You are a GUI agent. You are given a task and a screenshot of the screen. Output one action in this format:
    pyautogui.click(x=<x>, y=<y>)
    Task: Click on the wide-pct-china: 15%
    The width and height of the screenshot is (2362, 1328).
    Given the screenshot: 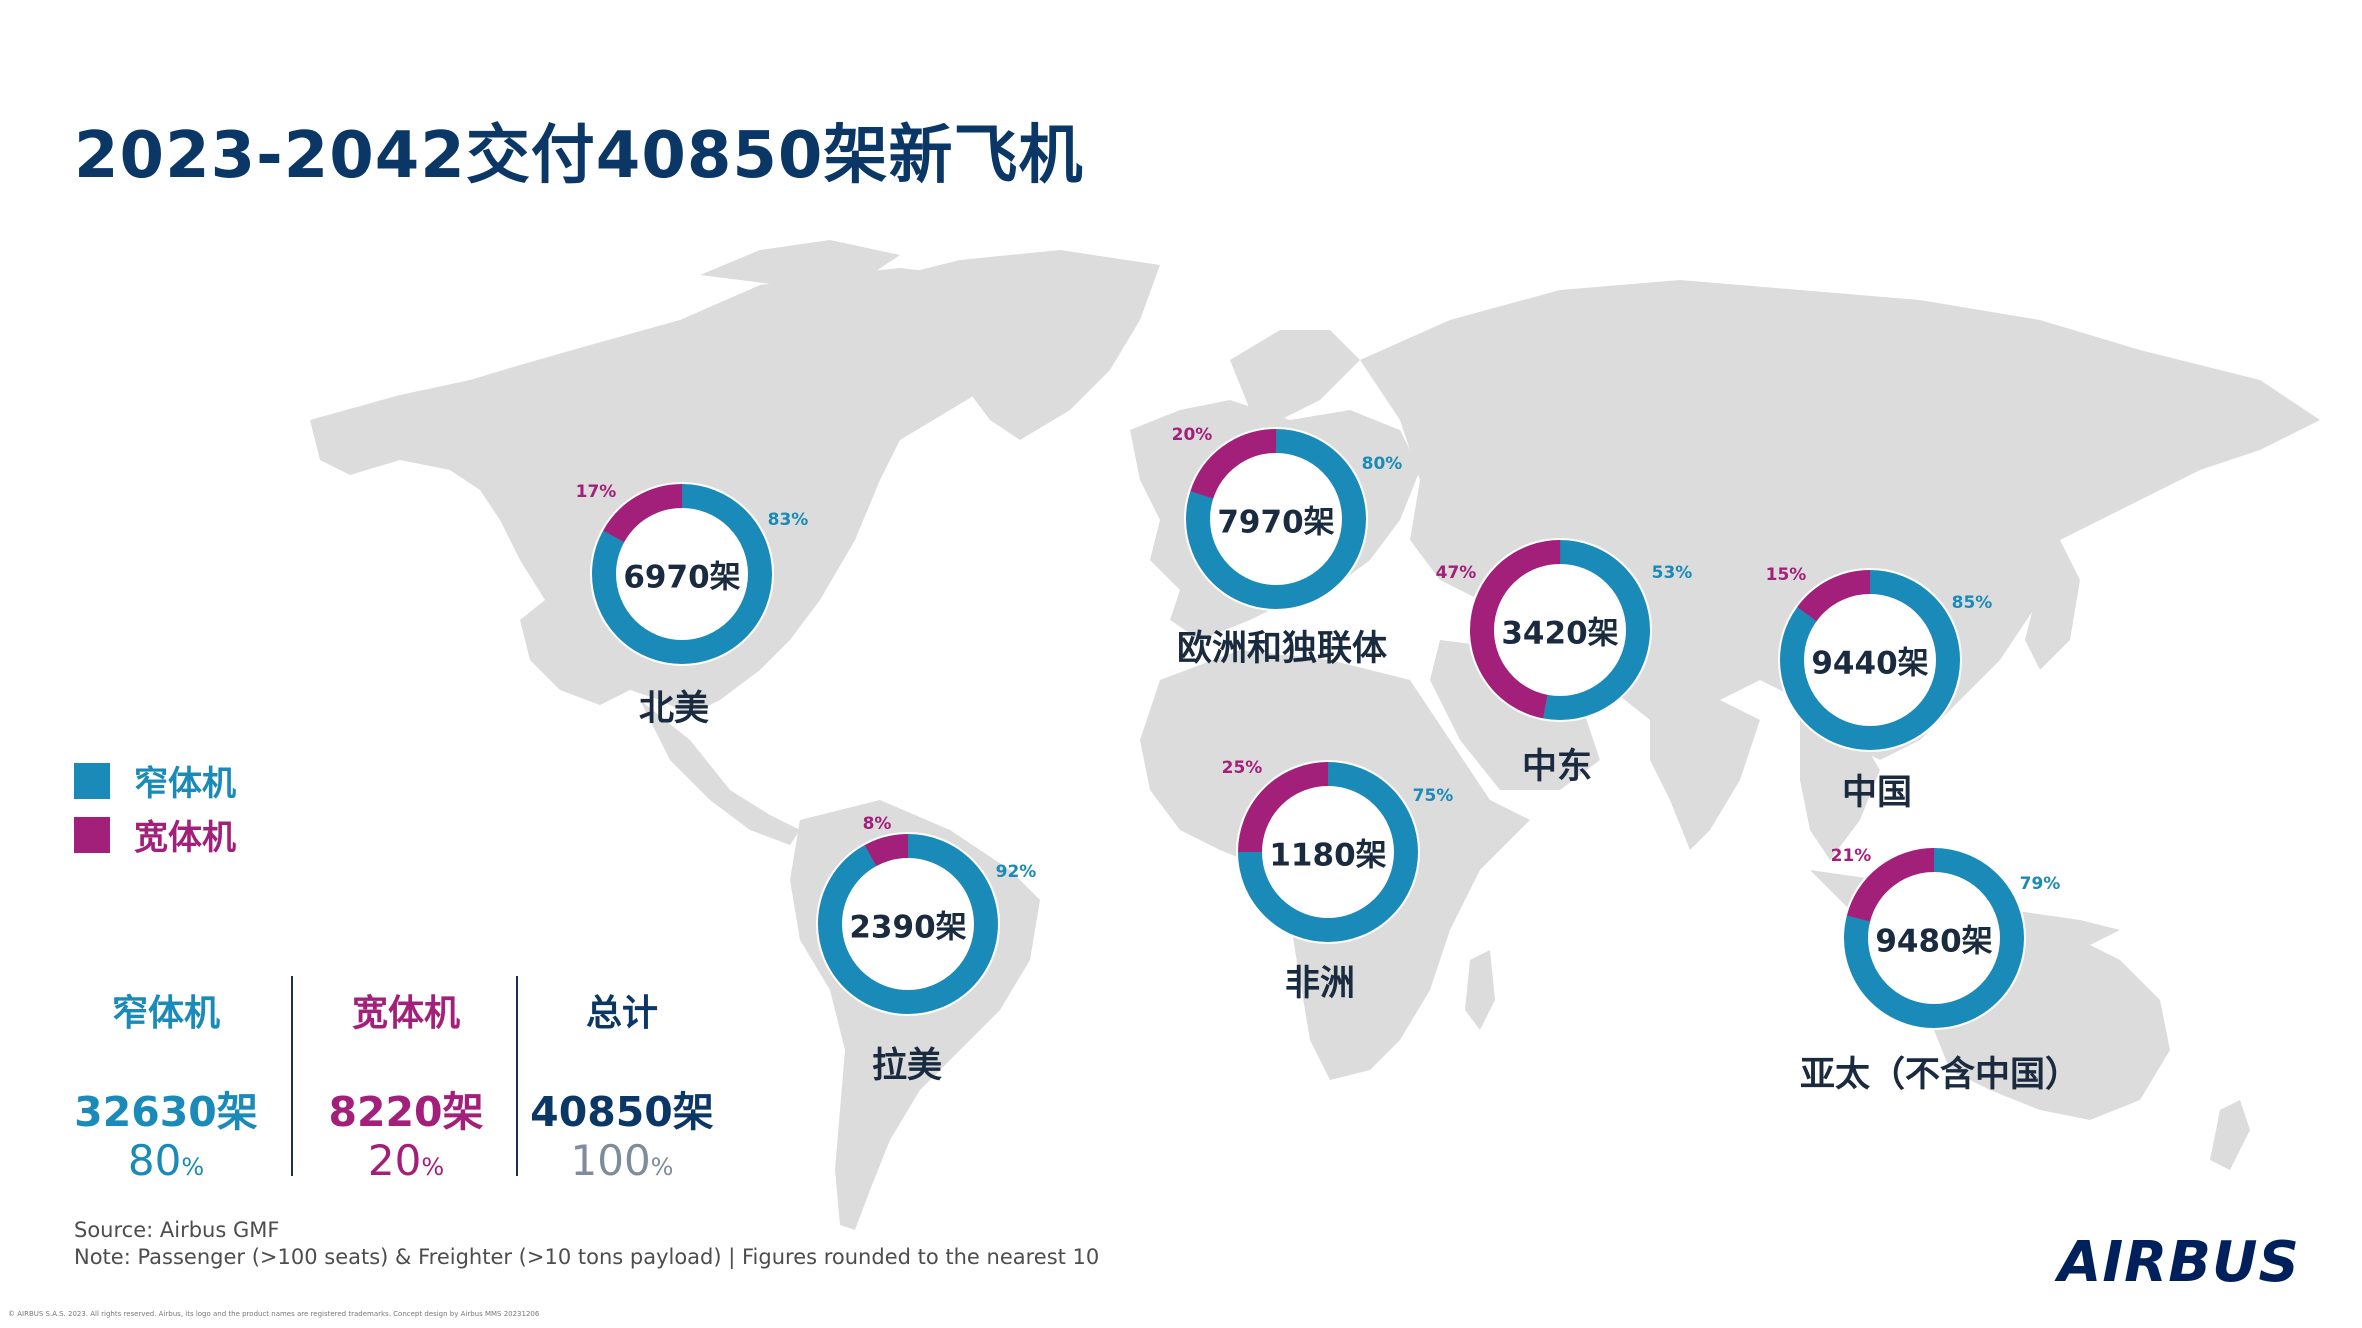 What is the action you would take?
    pyautogui.click(x=1786, y=575)
    